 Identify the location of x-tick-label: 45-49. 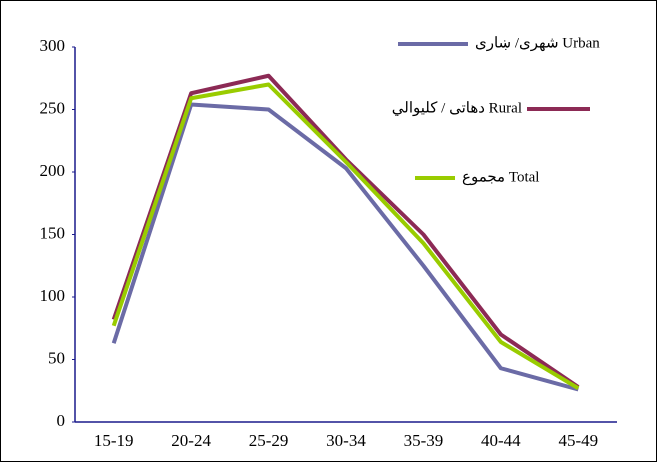
(578, 440).